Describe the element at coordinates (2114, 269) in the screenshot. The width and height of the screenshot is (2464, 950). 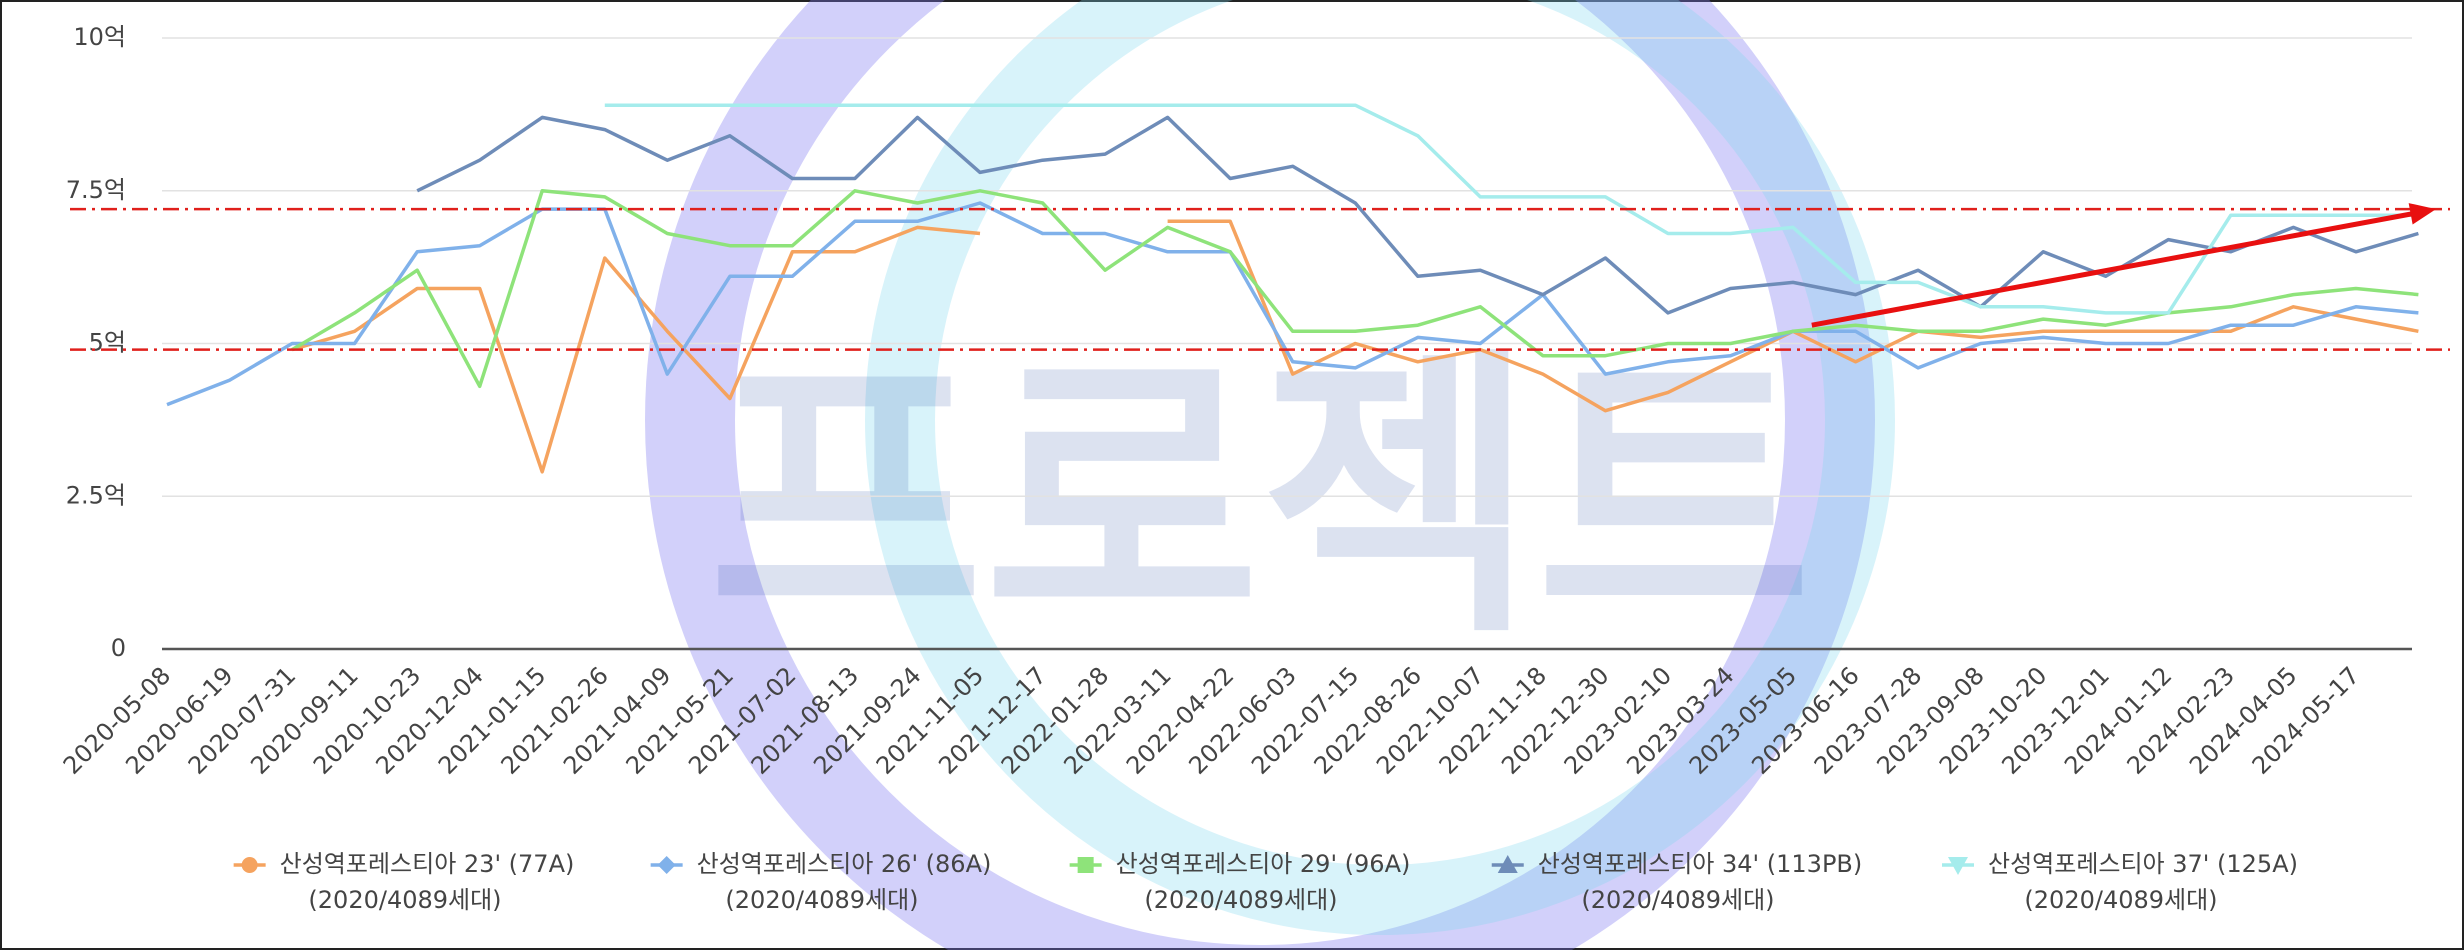
I see `trend-arrow` at that location.